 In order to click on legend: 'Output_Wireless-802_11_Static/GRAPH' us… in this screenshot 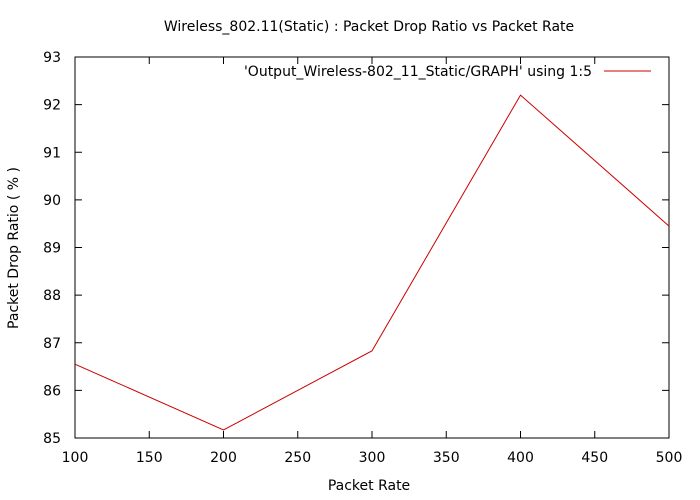, I will do `click(447, 72)`.